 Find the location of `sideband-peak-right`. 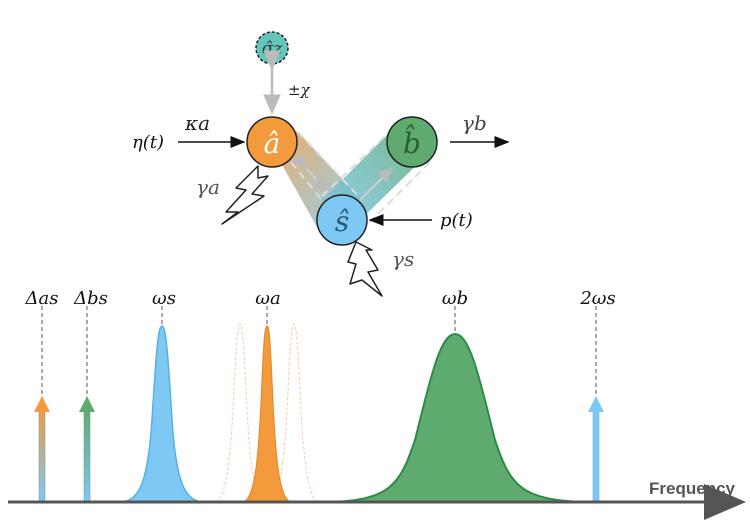

sideband-peak-right is located at coordinates (294, 413).